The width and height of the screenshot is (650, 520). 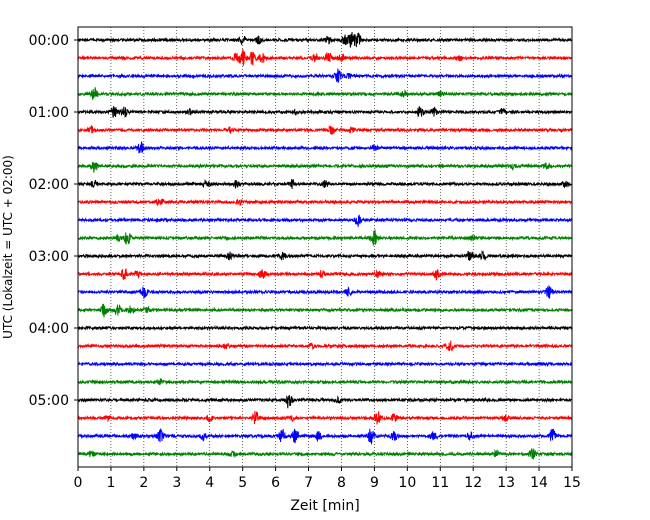 I want to click on y-axis-label: UTC (Lokalzeit = UTC + 02:00), so click(x=8, y=247).